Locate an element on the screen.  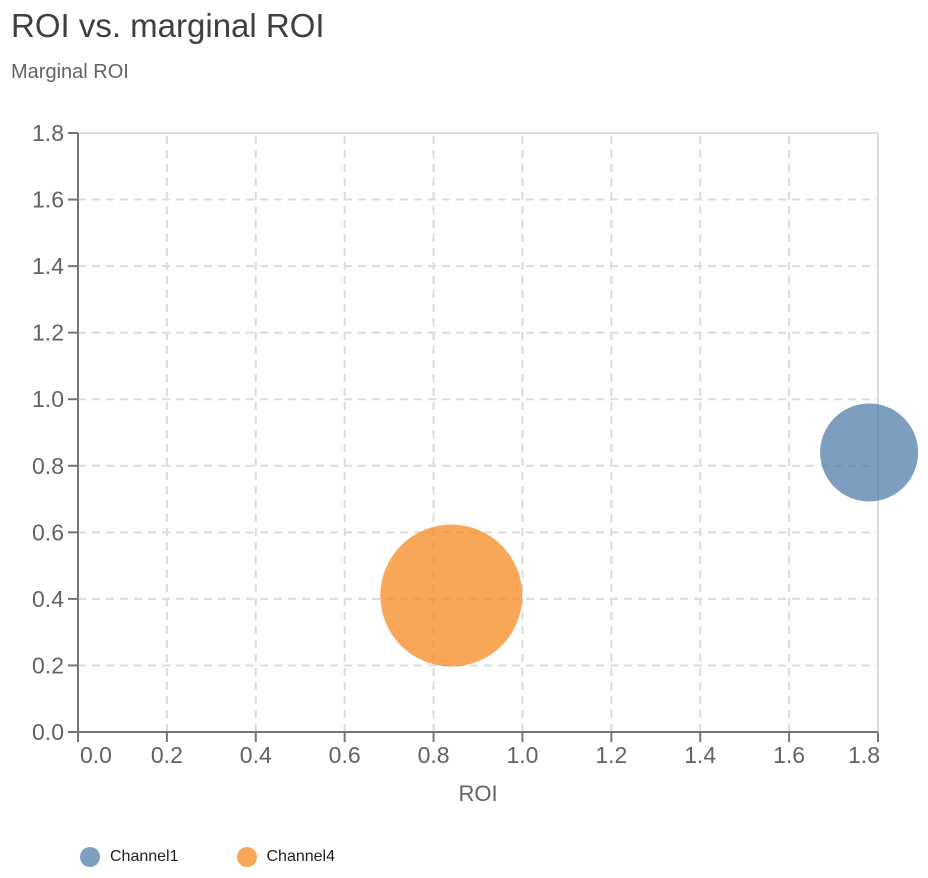
legend-item-channel4: Channel4 is located at coordinates (286, 857).